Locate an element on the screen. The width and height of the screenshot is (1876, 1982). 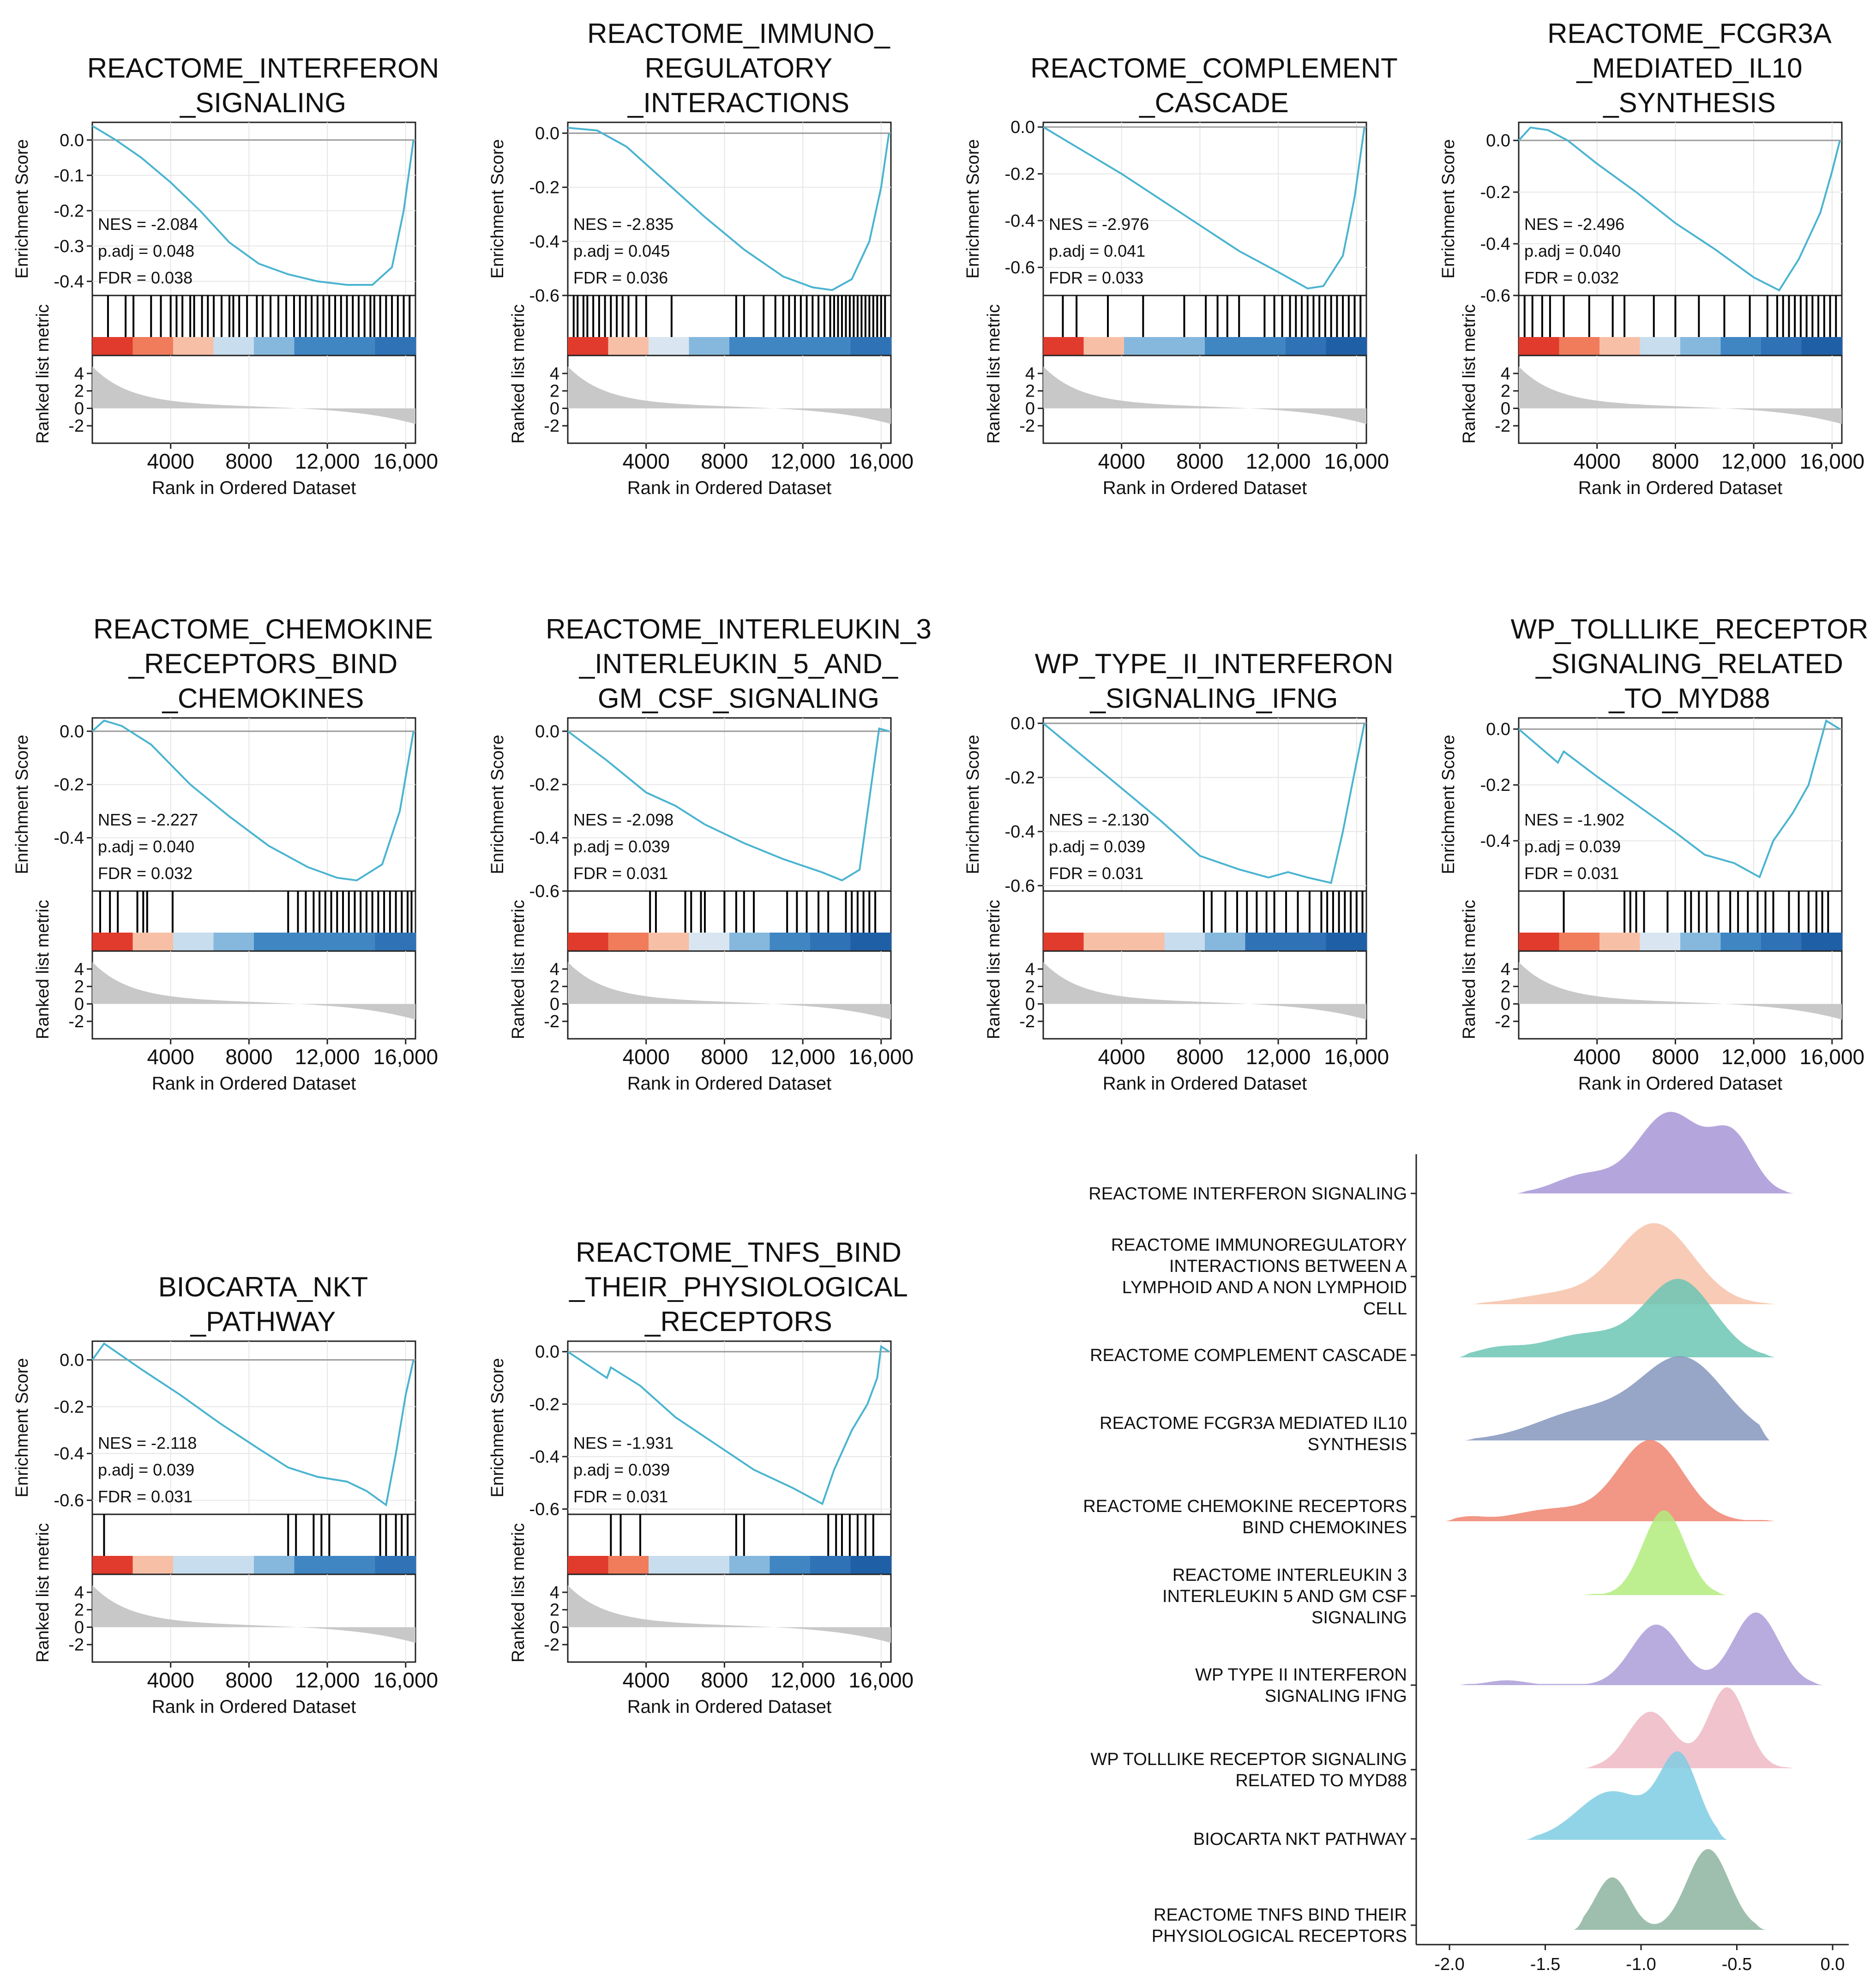
ridge-pathway-label: REACTOME INTERLEUKIN 3 is located at coordinates (1289, 1575).